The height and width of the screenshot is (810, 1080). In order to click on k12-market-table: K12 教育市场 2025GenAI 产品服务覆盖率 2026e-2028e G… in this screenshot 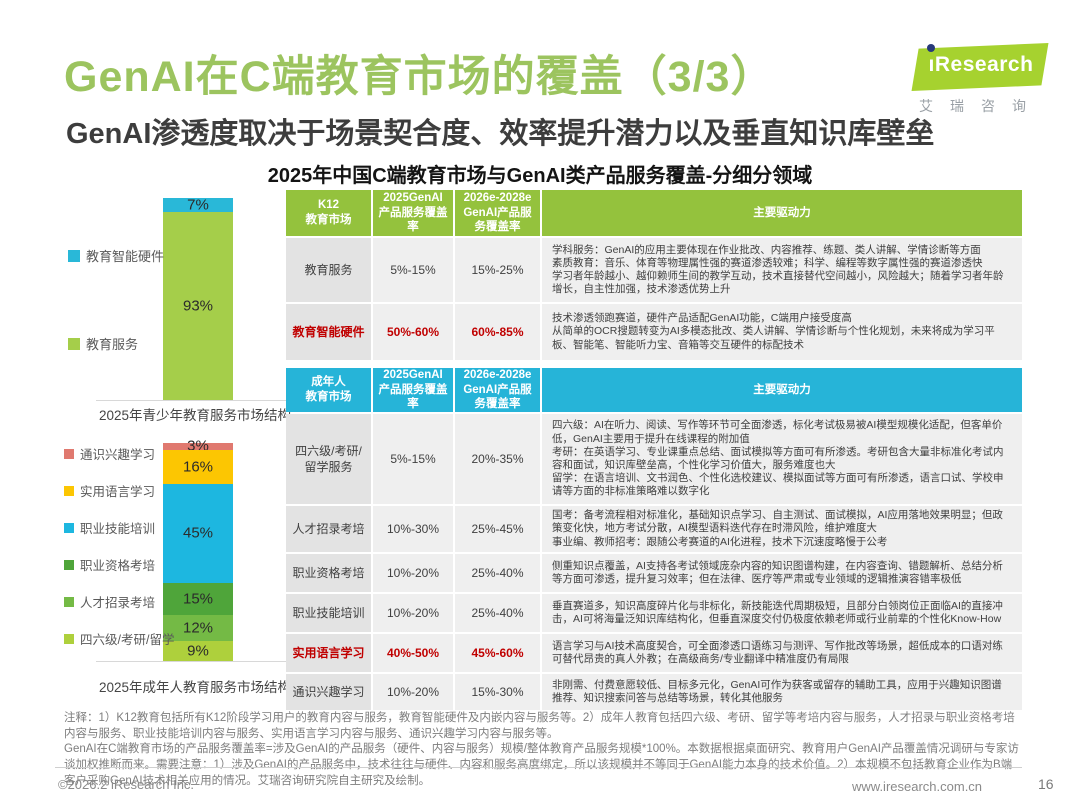, I will do `click(654, 275)`.